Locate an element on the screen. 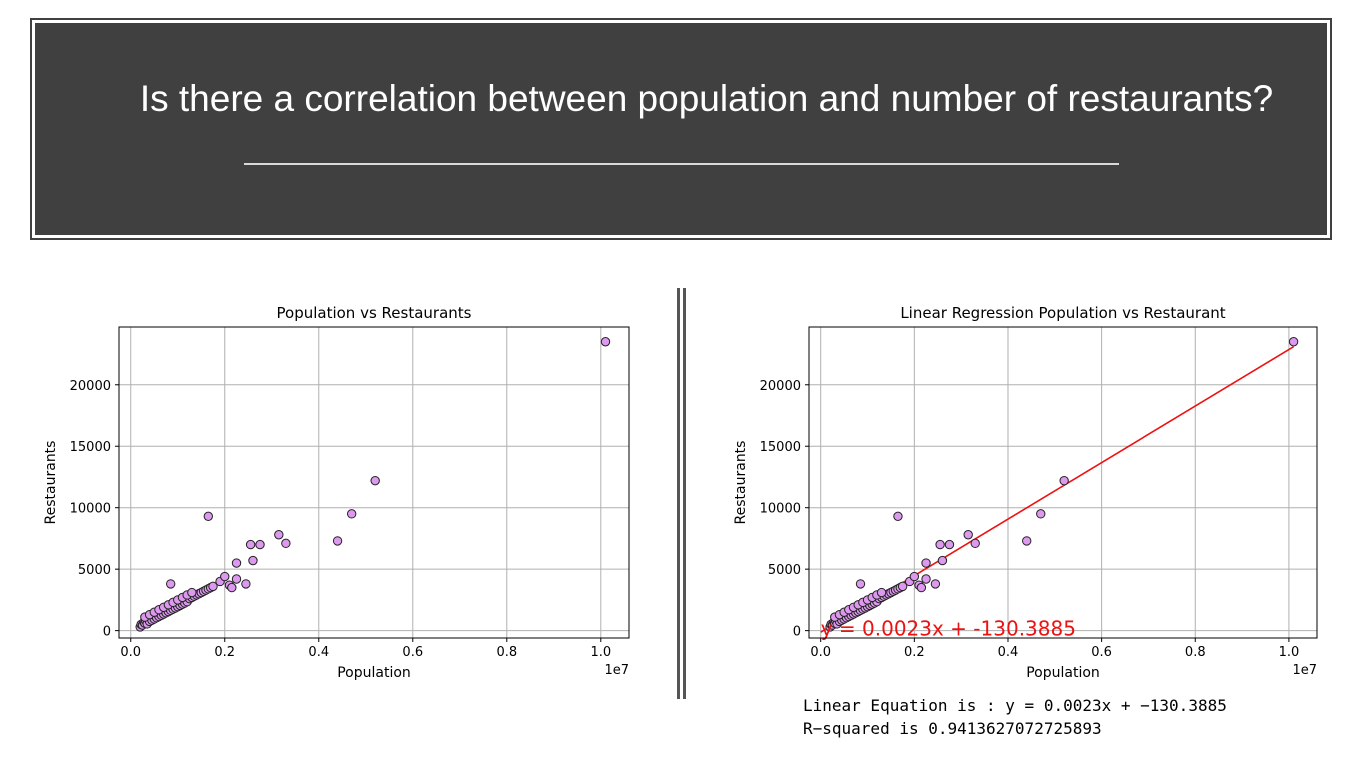 The width and height of the screenshot is (1357, 759). title-underline is located at coordinates (681, 164).